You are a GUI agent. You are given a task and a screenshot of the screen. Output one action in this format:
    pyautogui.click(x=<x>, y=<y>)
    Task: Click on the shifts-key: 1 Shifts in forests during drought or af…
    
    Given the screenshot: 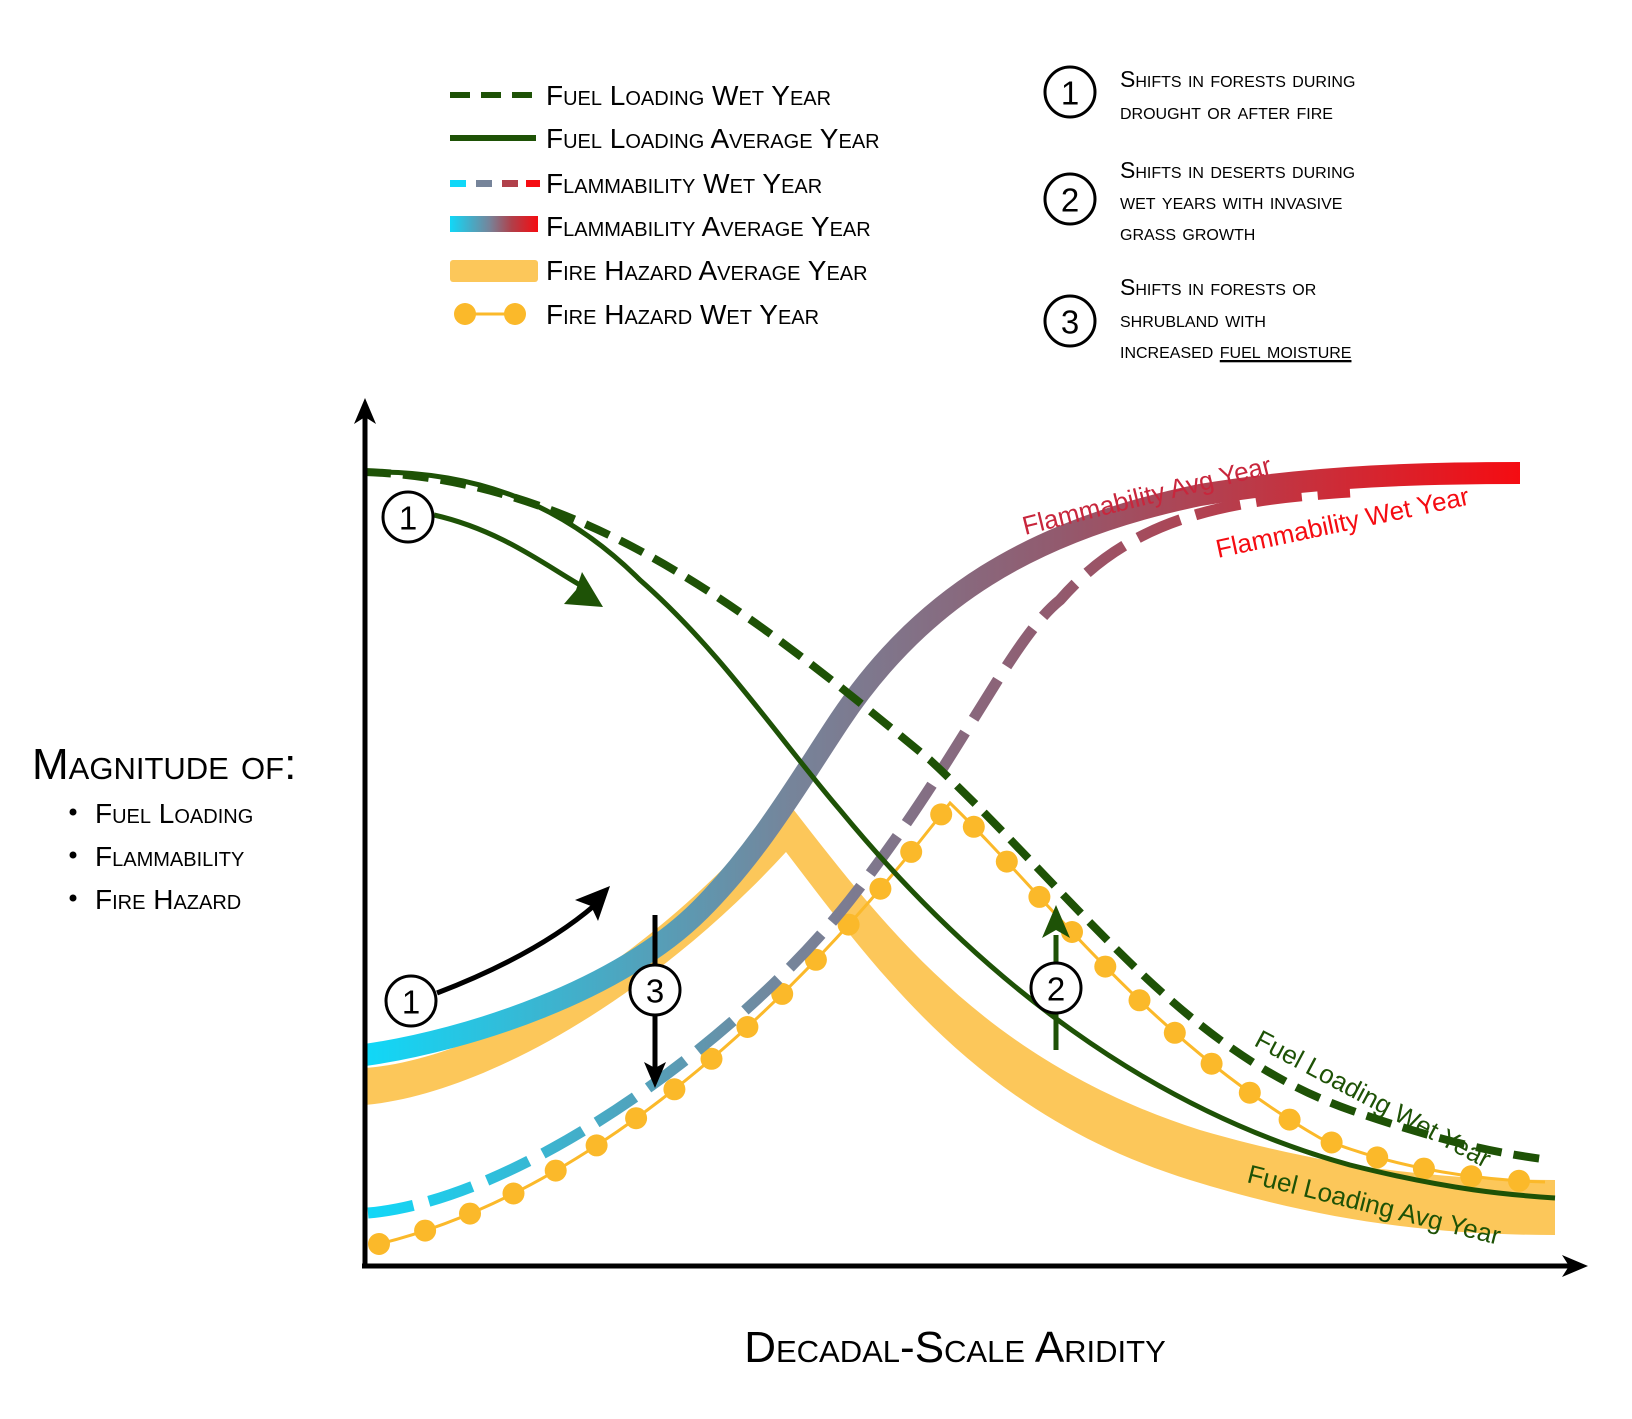 What is the action you would take?
    pyautogui.click(x=1199, y=214)
    